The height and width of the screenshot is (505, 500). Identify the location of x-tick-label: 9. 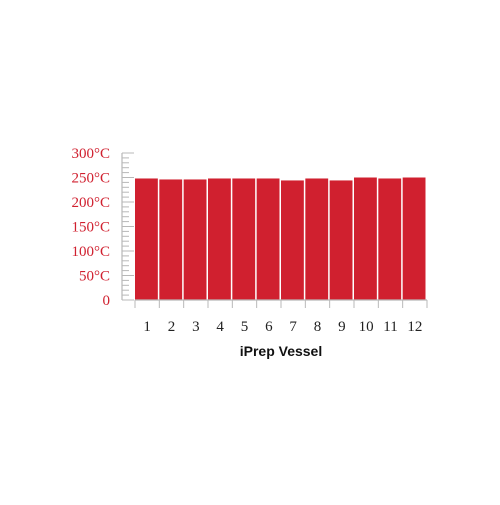
(342, 327).